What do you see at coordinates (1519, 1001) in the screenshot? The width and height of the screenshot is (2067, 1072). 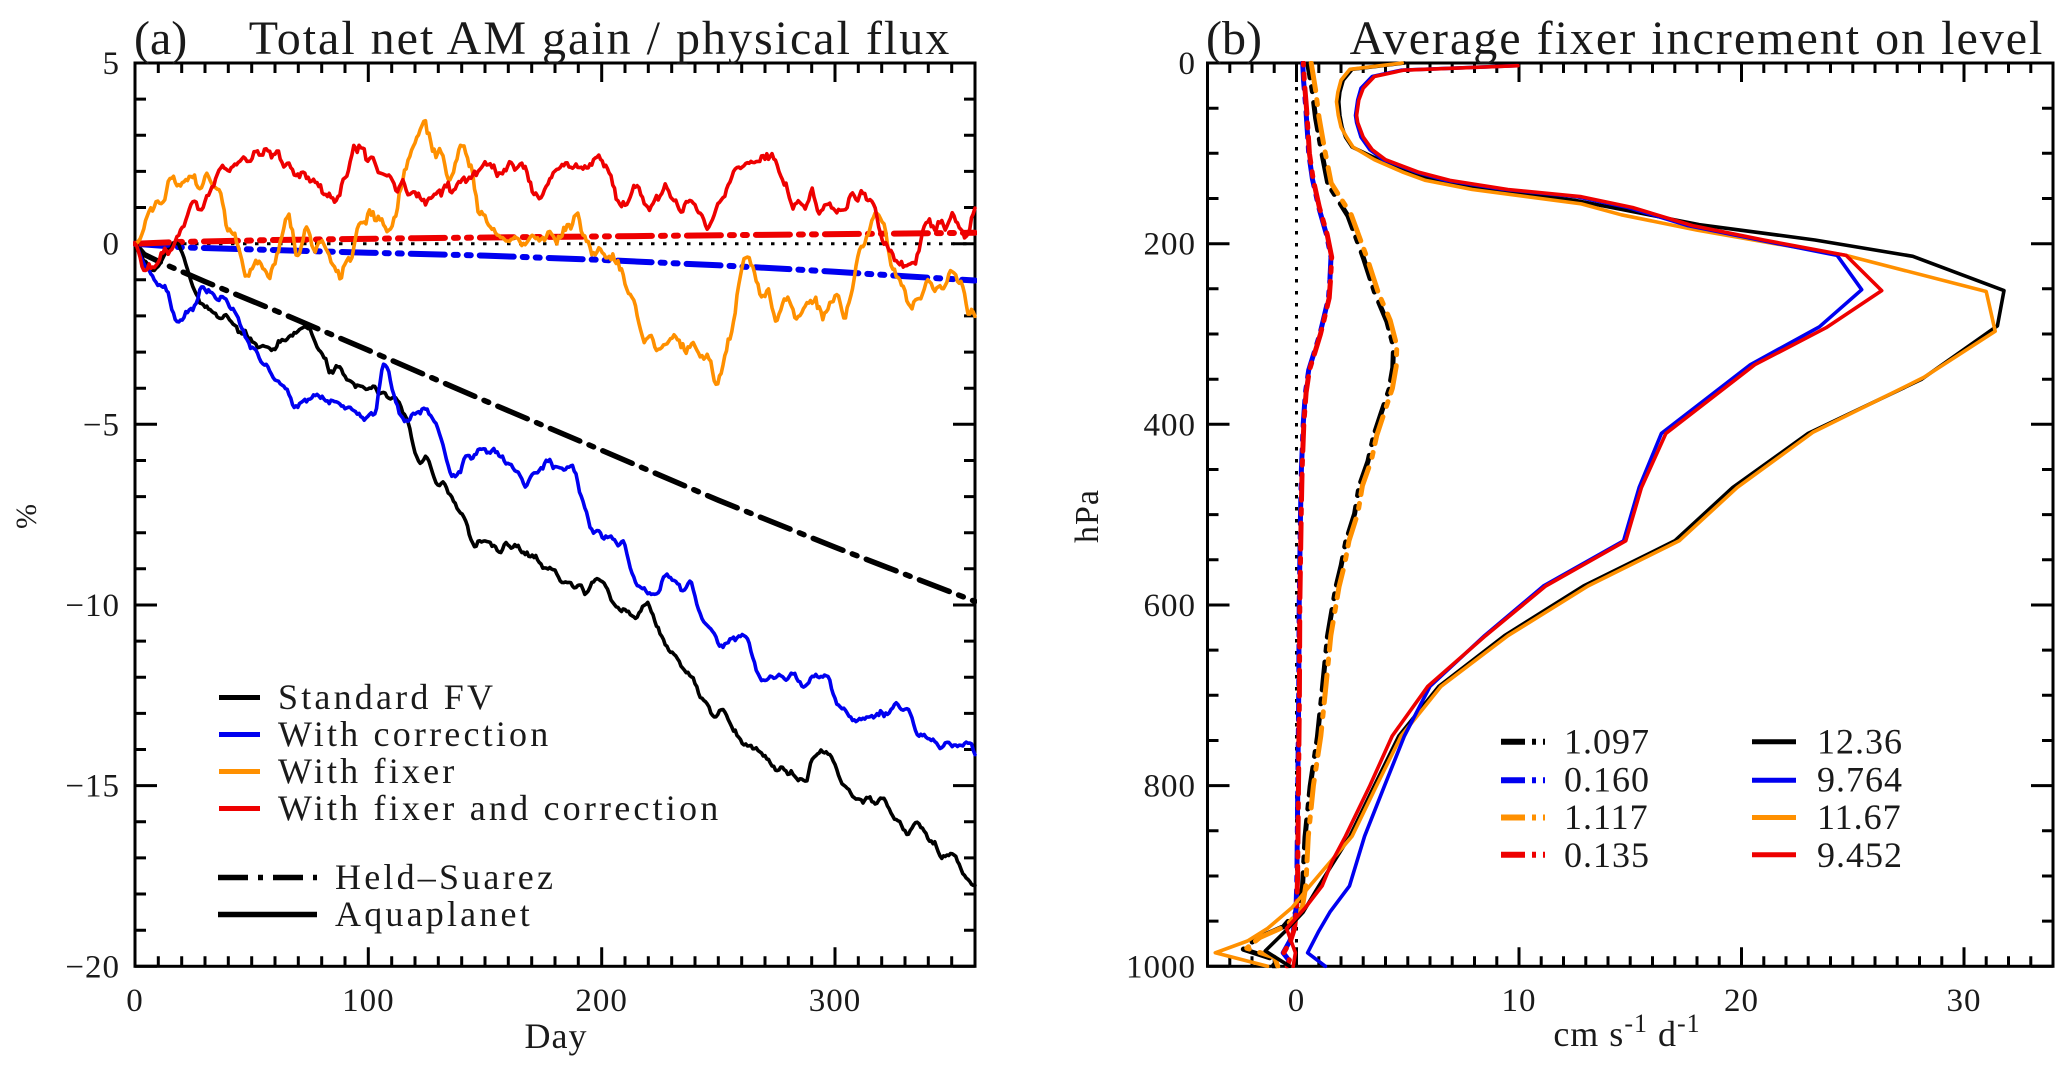 I see `svg-text: 10` at bounding box center [1519, 1001].